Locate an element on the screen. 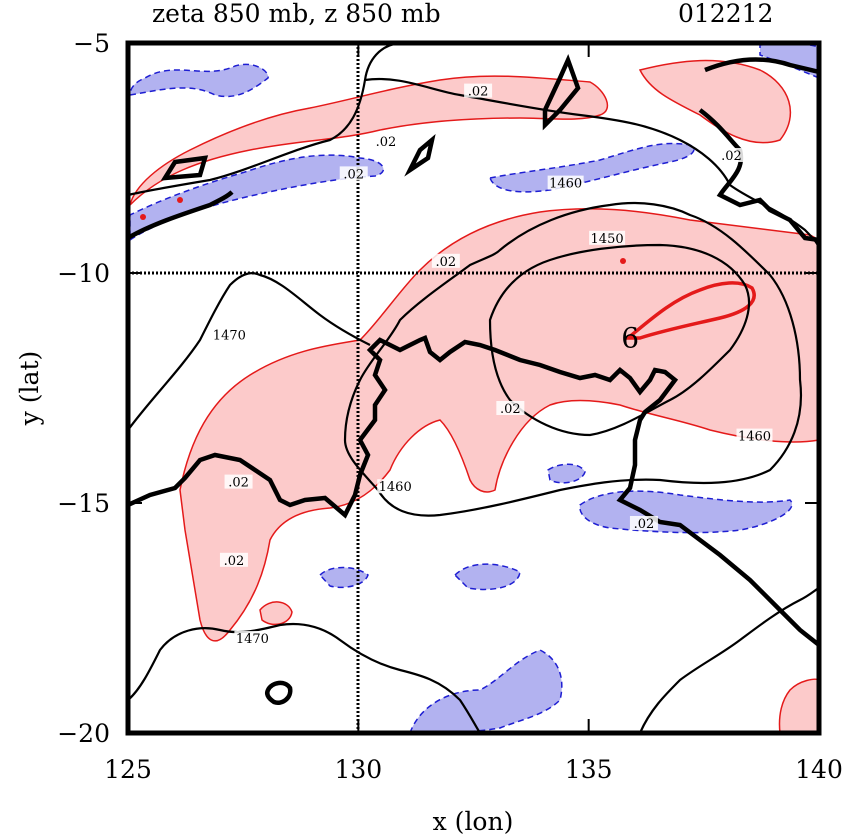  vorticity-point-nw is located at coordinates (143, 217).